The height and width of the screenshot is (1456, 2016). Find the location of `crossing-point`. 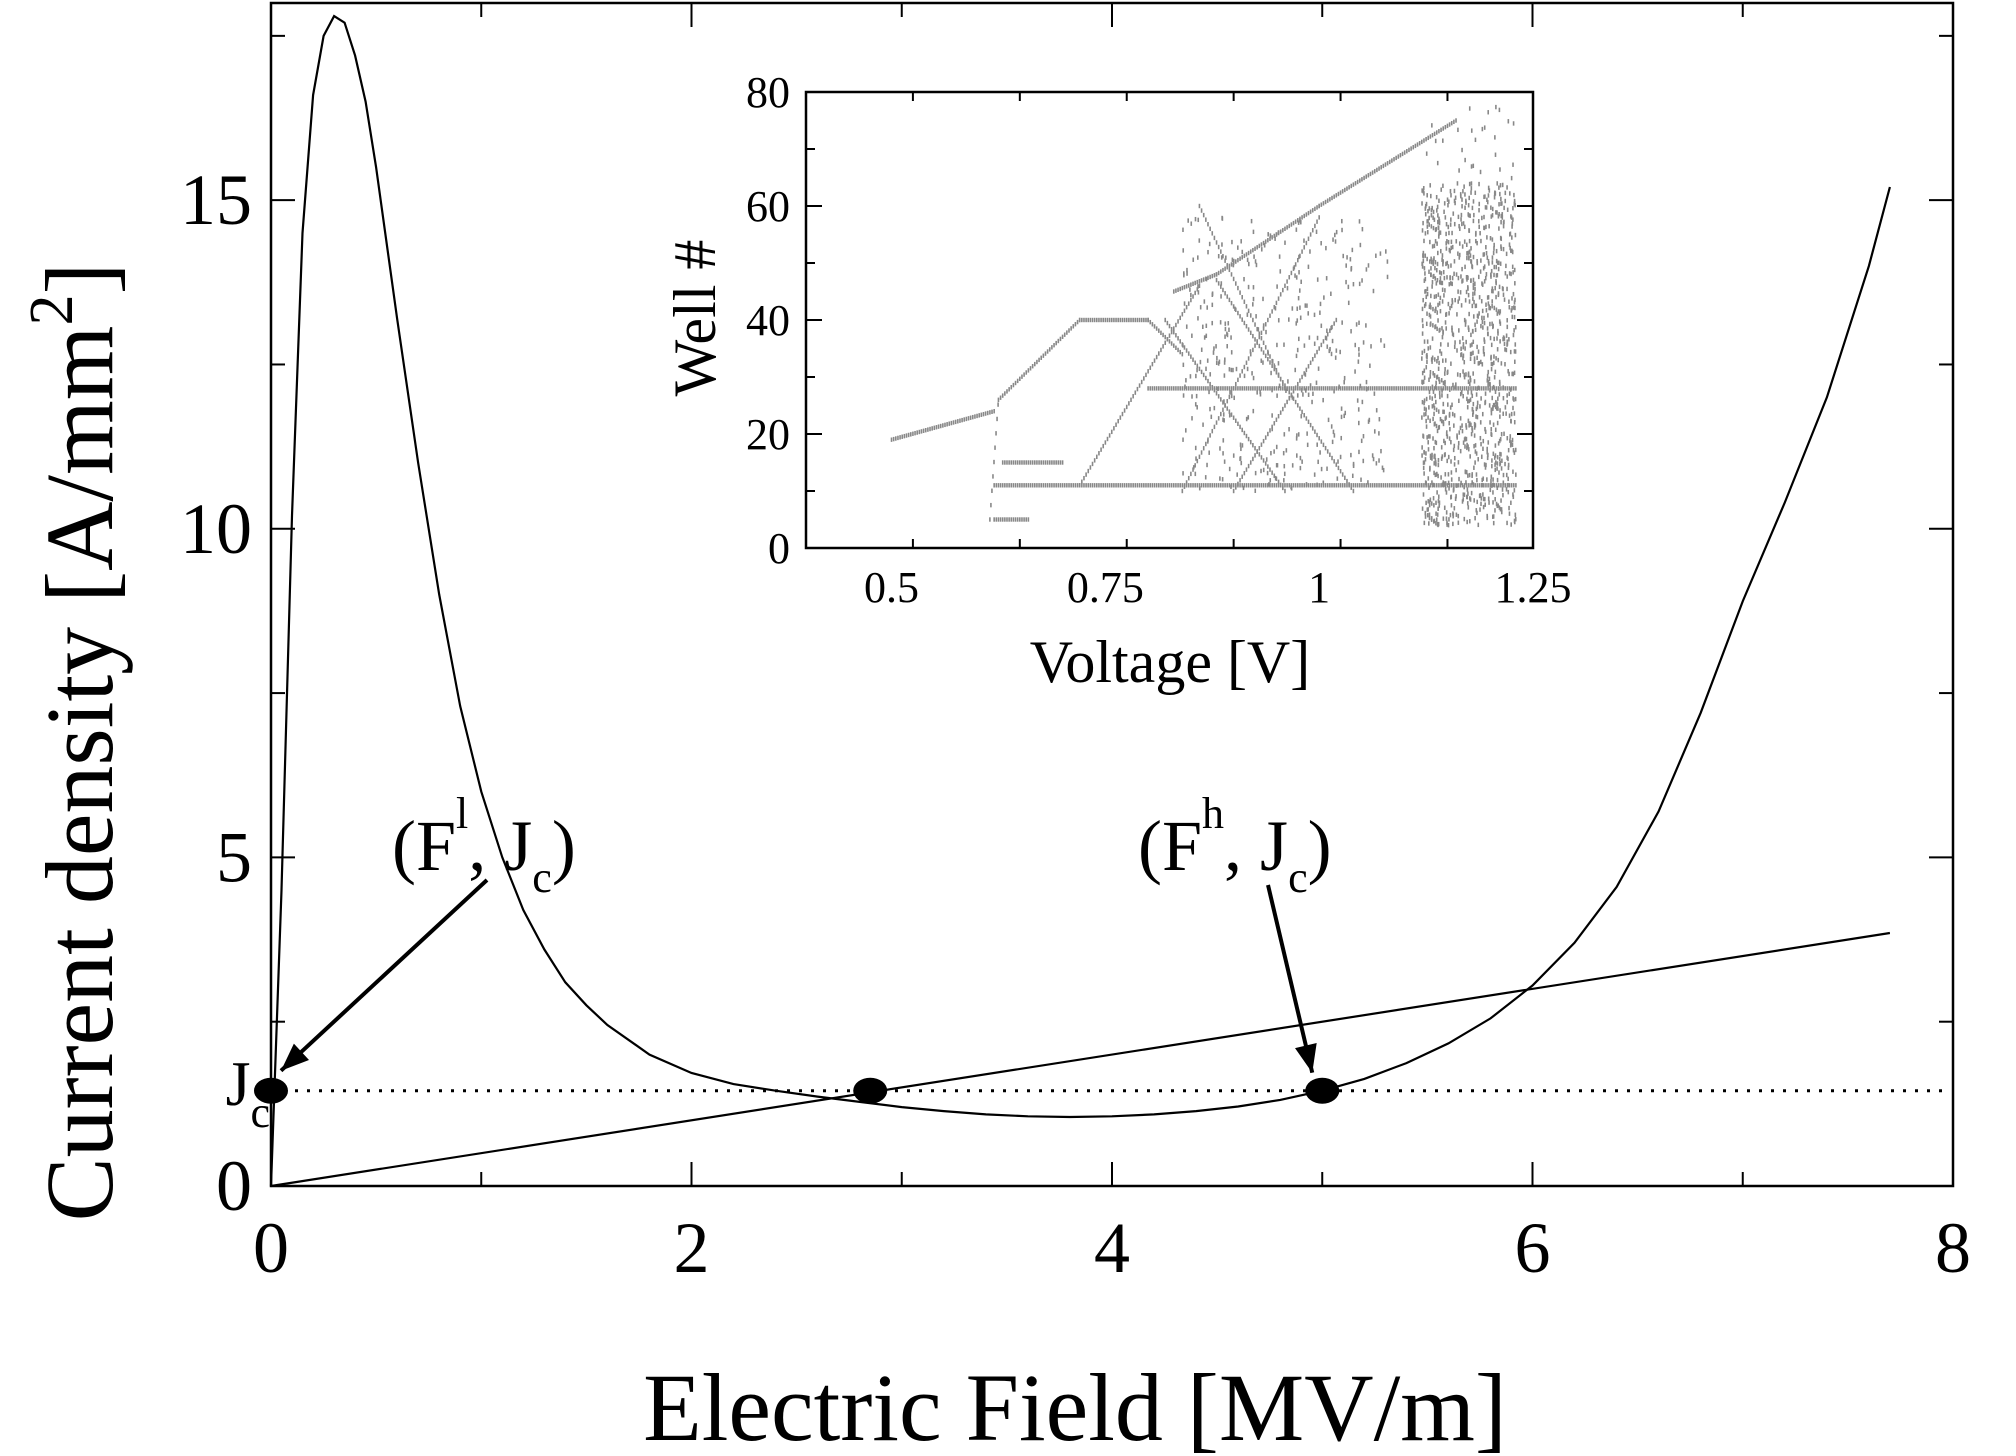

crossing-point is located at coordinates (1322, 1090).